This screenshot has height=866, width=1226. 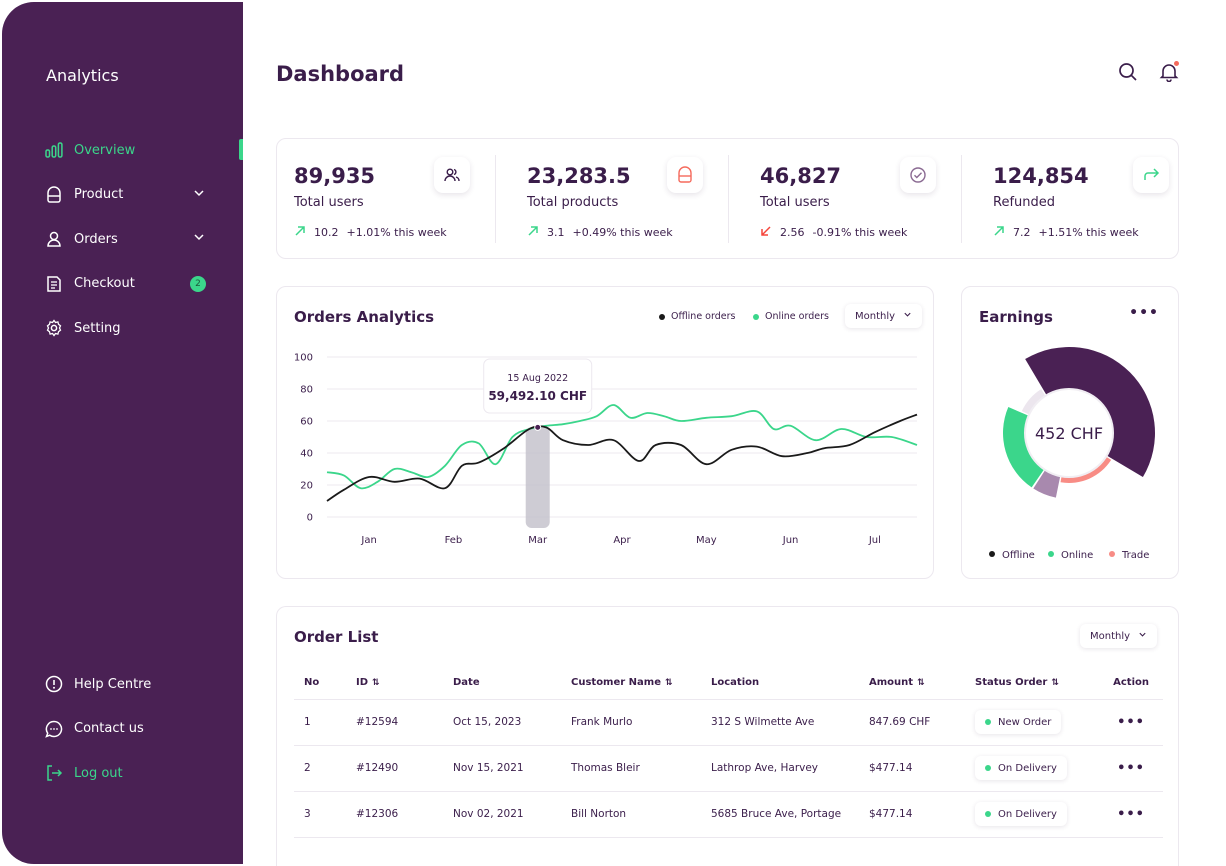 What do you see at coordinates (306, 486) in the screenshot?
I see `y-tick-label: 20` at bounding box center [306, 486].